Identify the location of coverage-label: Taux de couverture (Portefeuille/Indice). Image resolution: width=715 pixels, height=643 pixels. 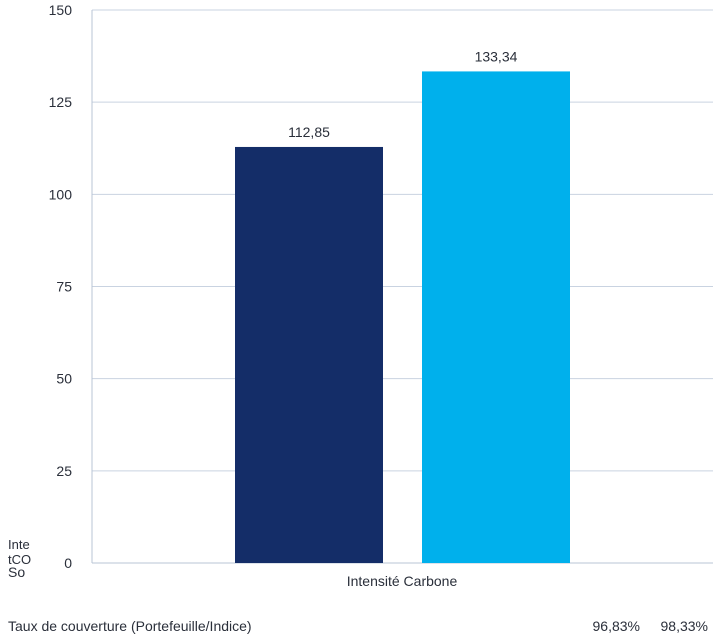
(130, 626).